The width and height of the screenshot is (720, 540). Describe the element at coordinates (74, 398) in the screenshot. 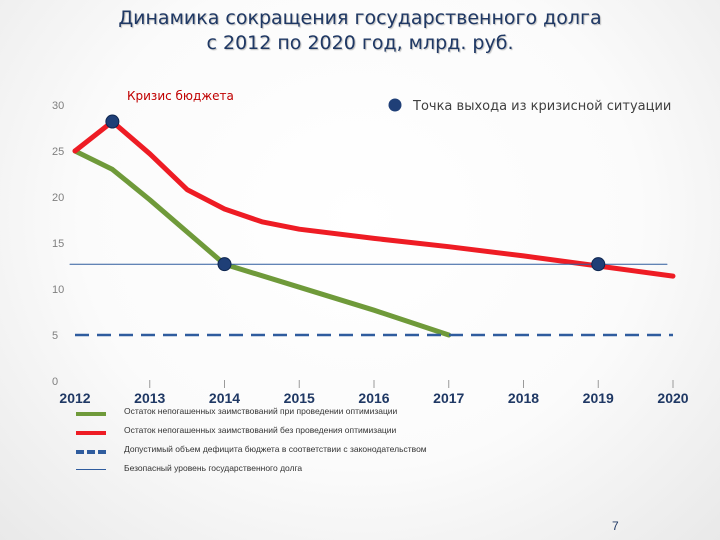

I see `x-tick-label-2012: 2012` at that location.